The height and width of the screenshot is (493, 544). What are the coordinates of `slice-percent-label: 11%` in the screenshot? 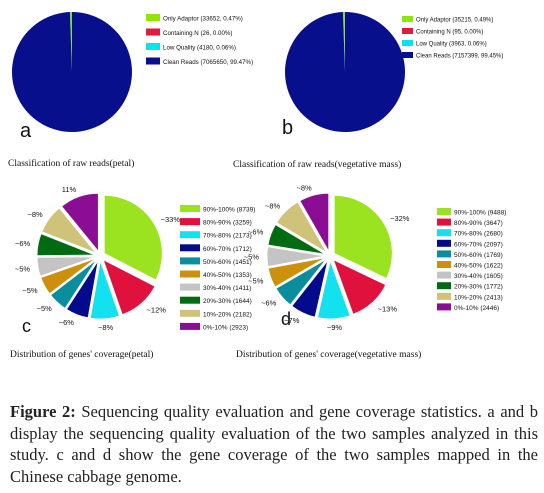 It's located at (69, 189).